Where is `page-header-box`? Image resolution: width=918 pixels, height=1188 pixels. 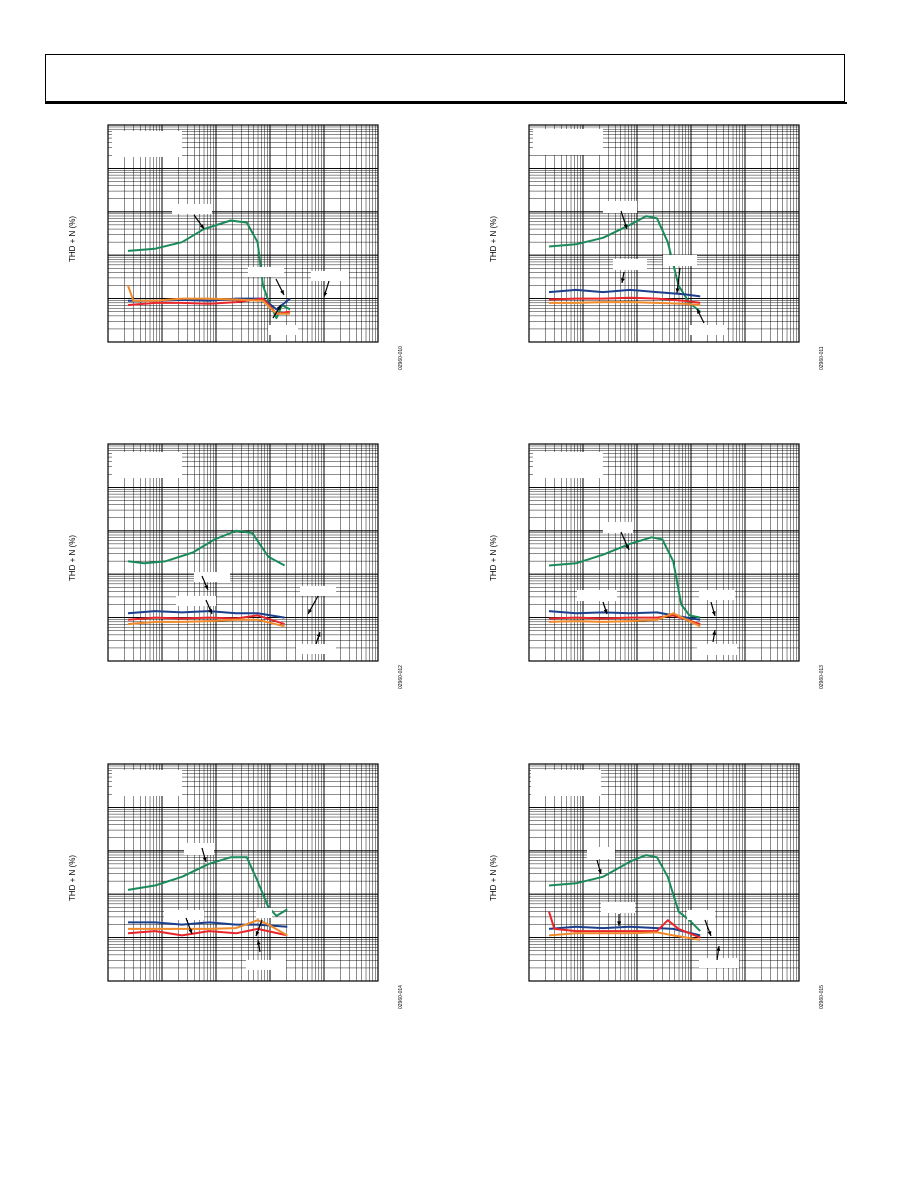 page-header-box is located at coordinates (445, 78).